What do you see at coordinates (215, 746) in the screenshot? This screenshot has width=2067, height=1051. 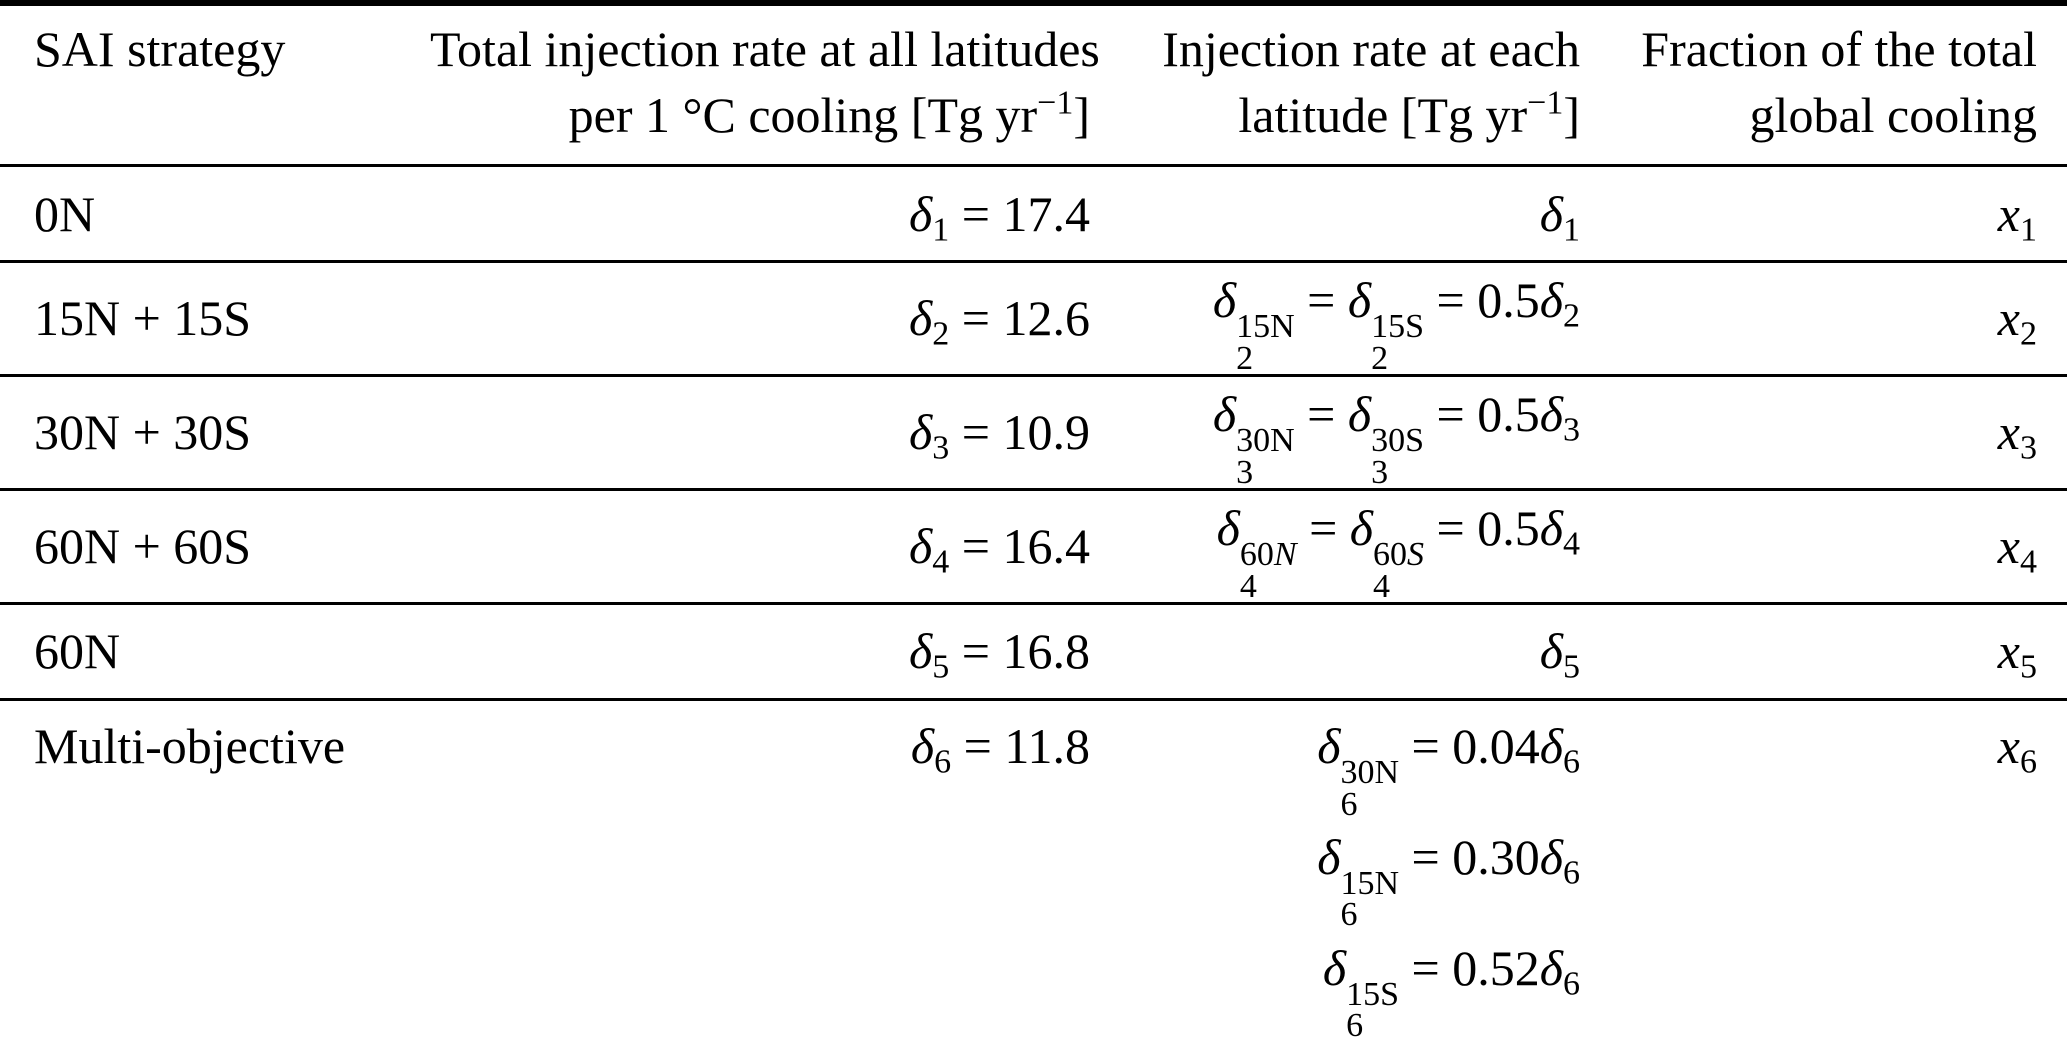 I see `strategy-cell: Multi-objective` at bounding box center [215, 746].